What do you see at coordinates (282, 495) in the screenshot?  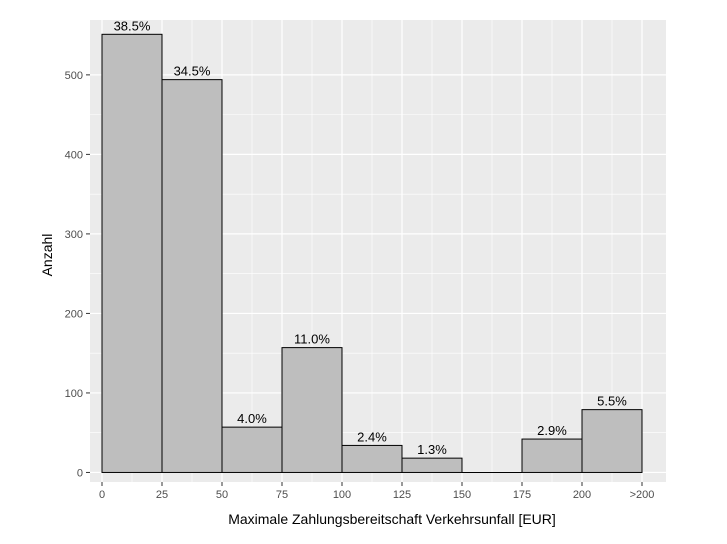 I see `x-tick-label: 75` at bounding box center [282, 495].